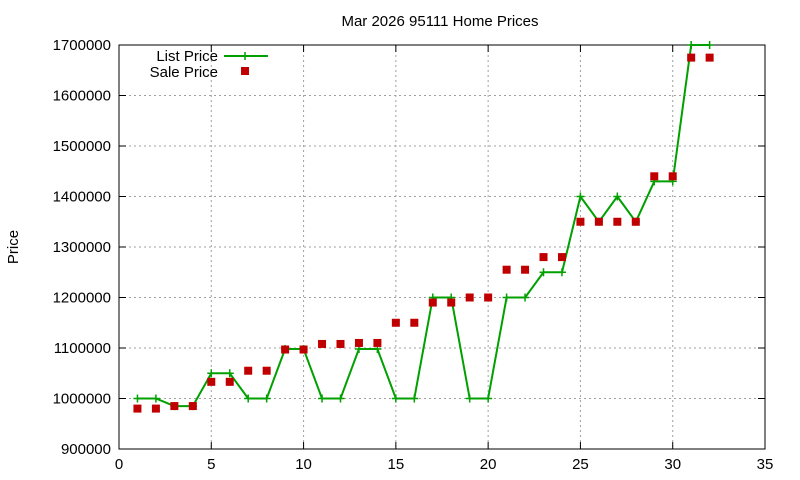 This screenshot has width=800, height=480. I want to click on legend-marker-list-price, so click(245, 56).